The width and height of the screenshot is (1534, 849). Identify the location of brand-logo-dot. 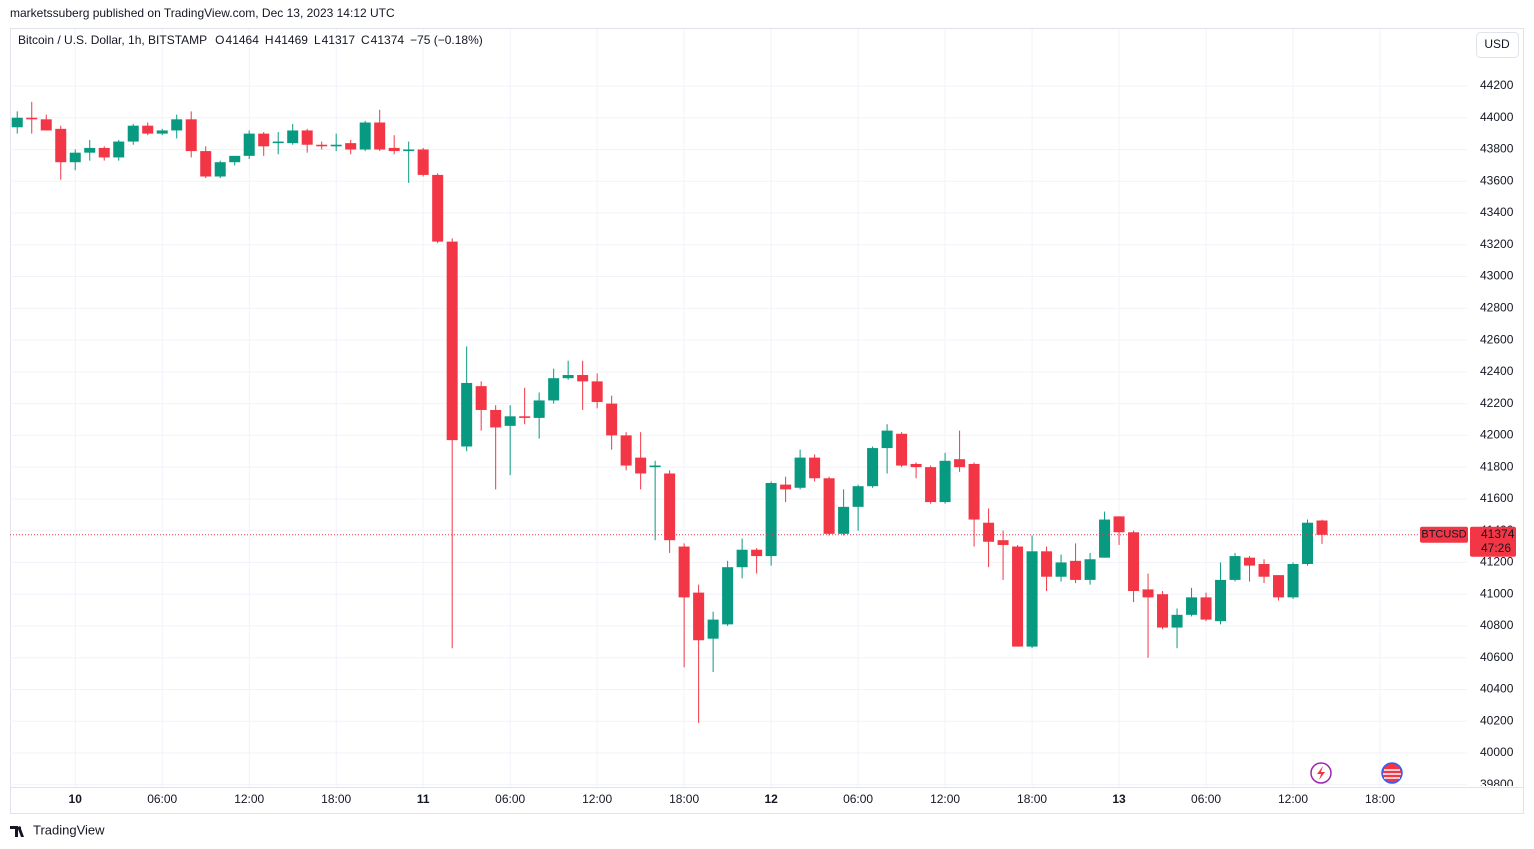
(19, 828).